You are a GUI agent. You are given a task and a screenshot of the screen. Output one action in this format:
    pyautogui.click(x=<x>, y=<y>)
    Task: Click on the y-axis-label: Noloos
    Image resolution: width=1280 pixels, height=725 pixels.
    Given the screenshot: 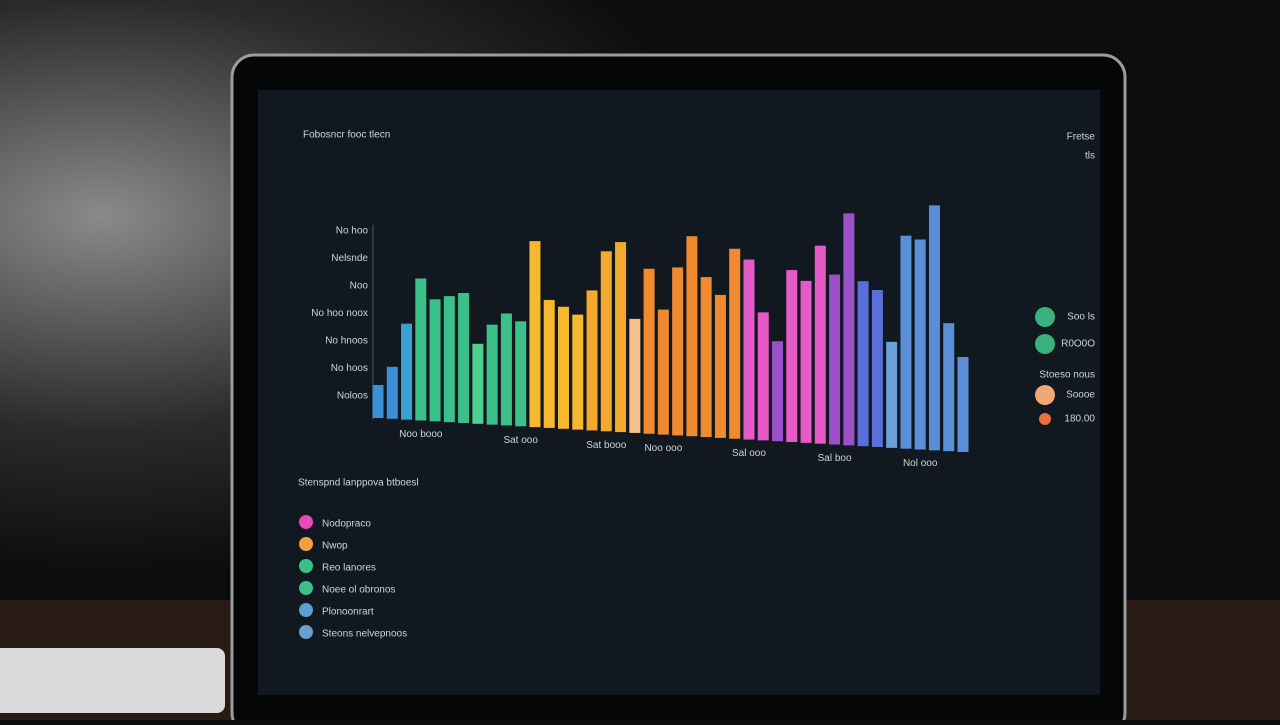 What is the action you would take?
    pyautogui.click(x=352, y=396)
    